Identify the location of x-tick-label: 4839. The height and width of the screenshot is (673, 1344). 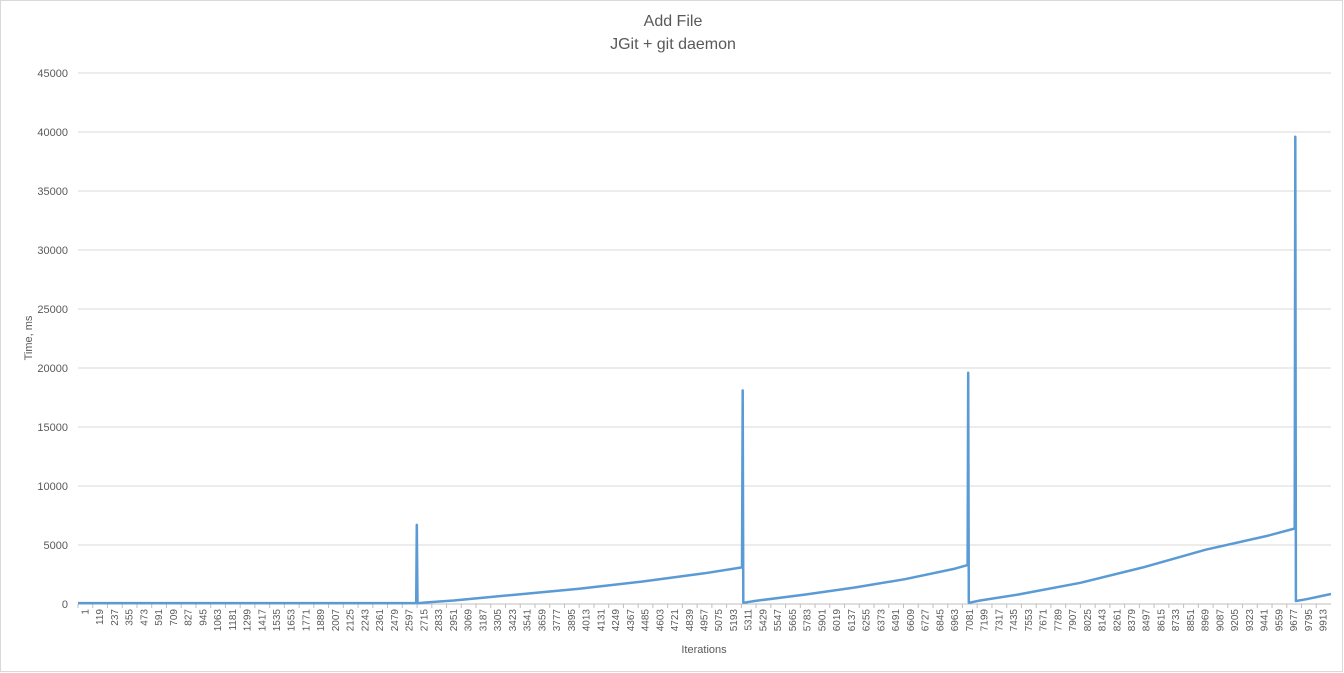
(690, 620).